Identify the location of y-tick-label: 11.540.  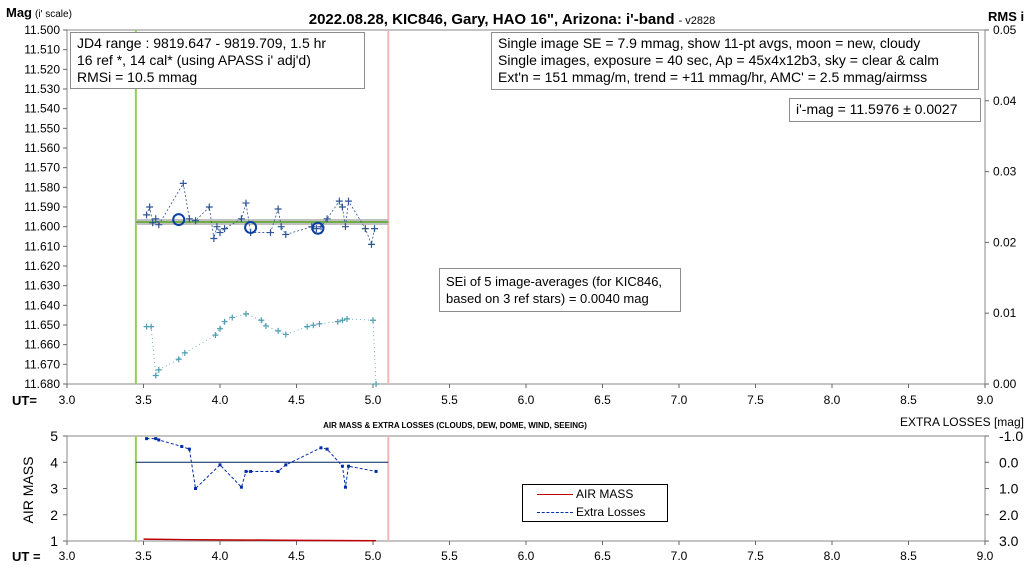
(42, 109).